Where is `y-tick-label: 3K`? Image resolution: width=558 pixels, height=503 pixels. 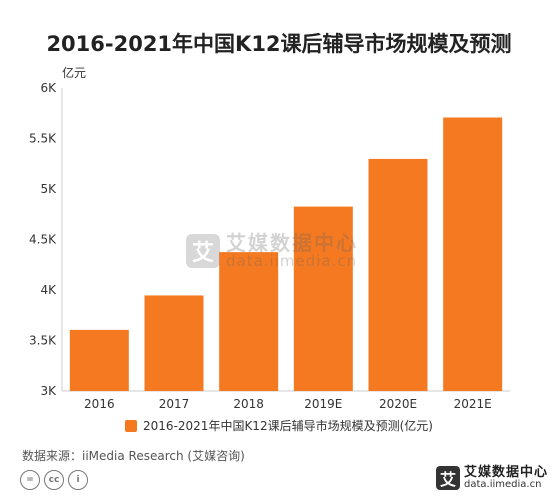 y-tick-label: 3K is located at coordinates (48, 391).